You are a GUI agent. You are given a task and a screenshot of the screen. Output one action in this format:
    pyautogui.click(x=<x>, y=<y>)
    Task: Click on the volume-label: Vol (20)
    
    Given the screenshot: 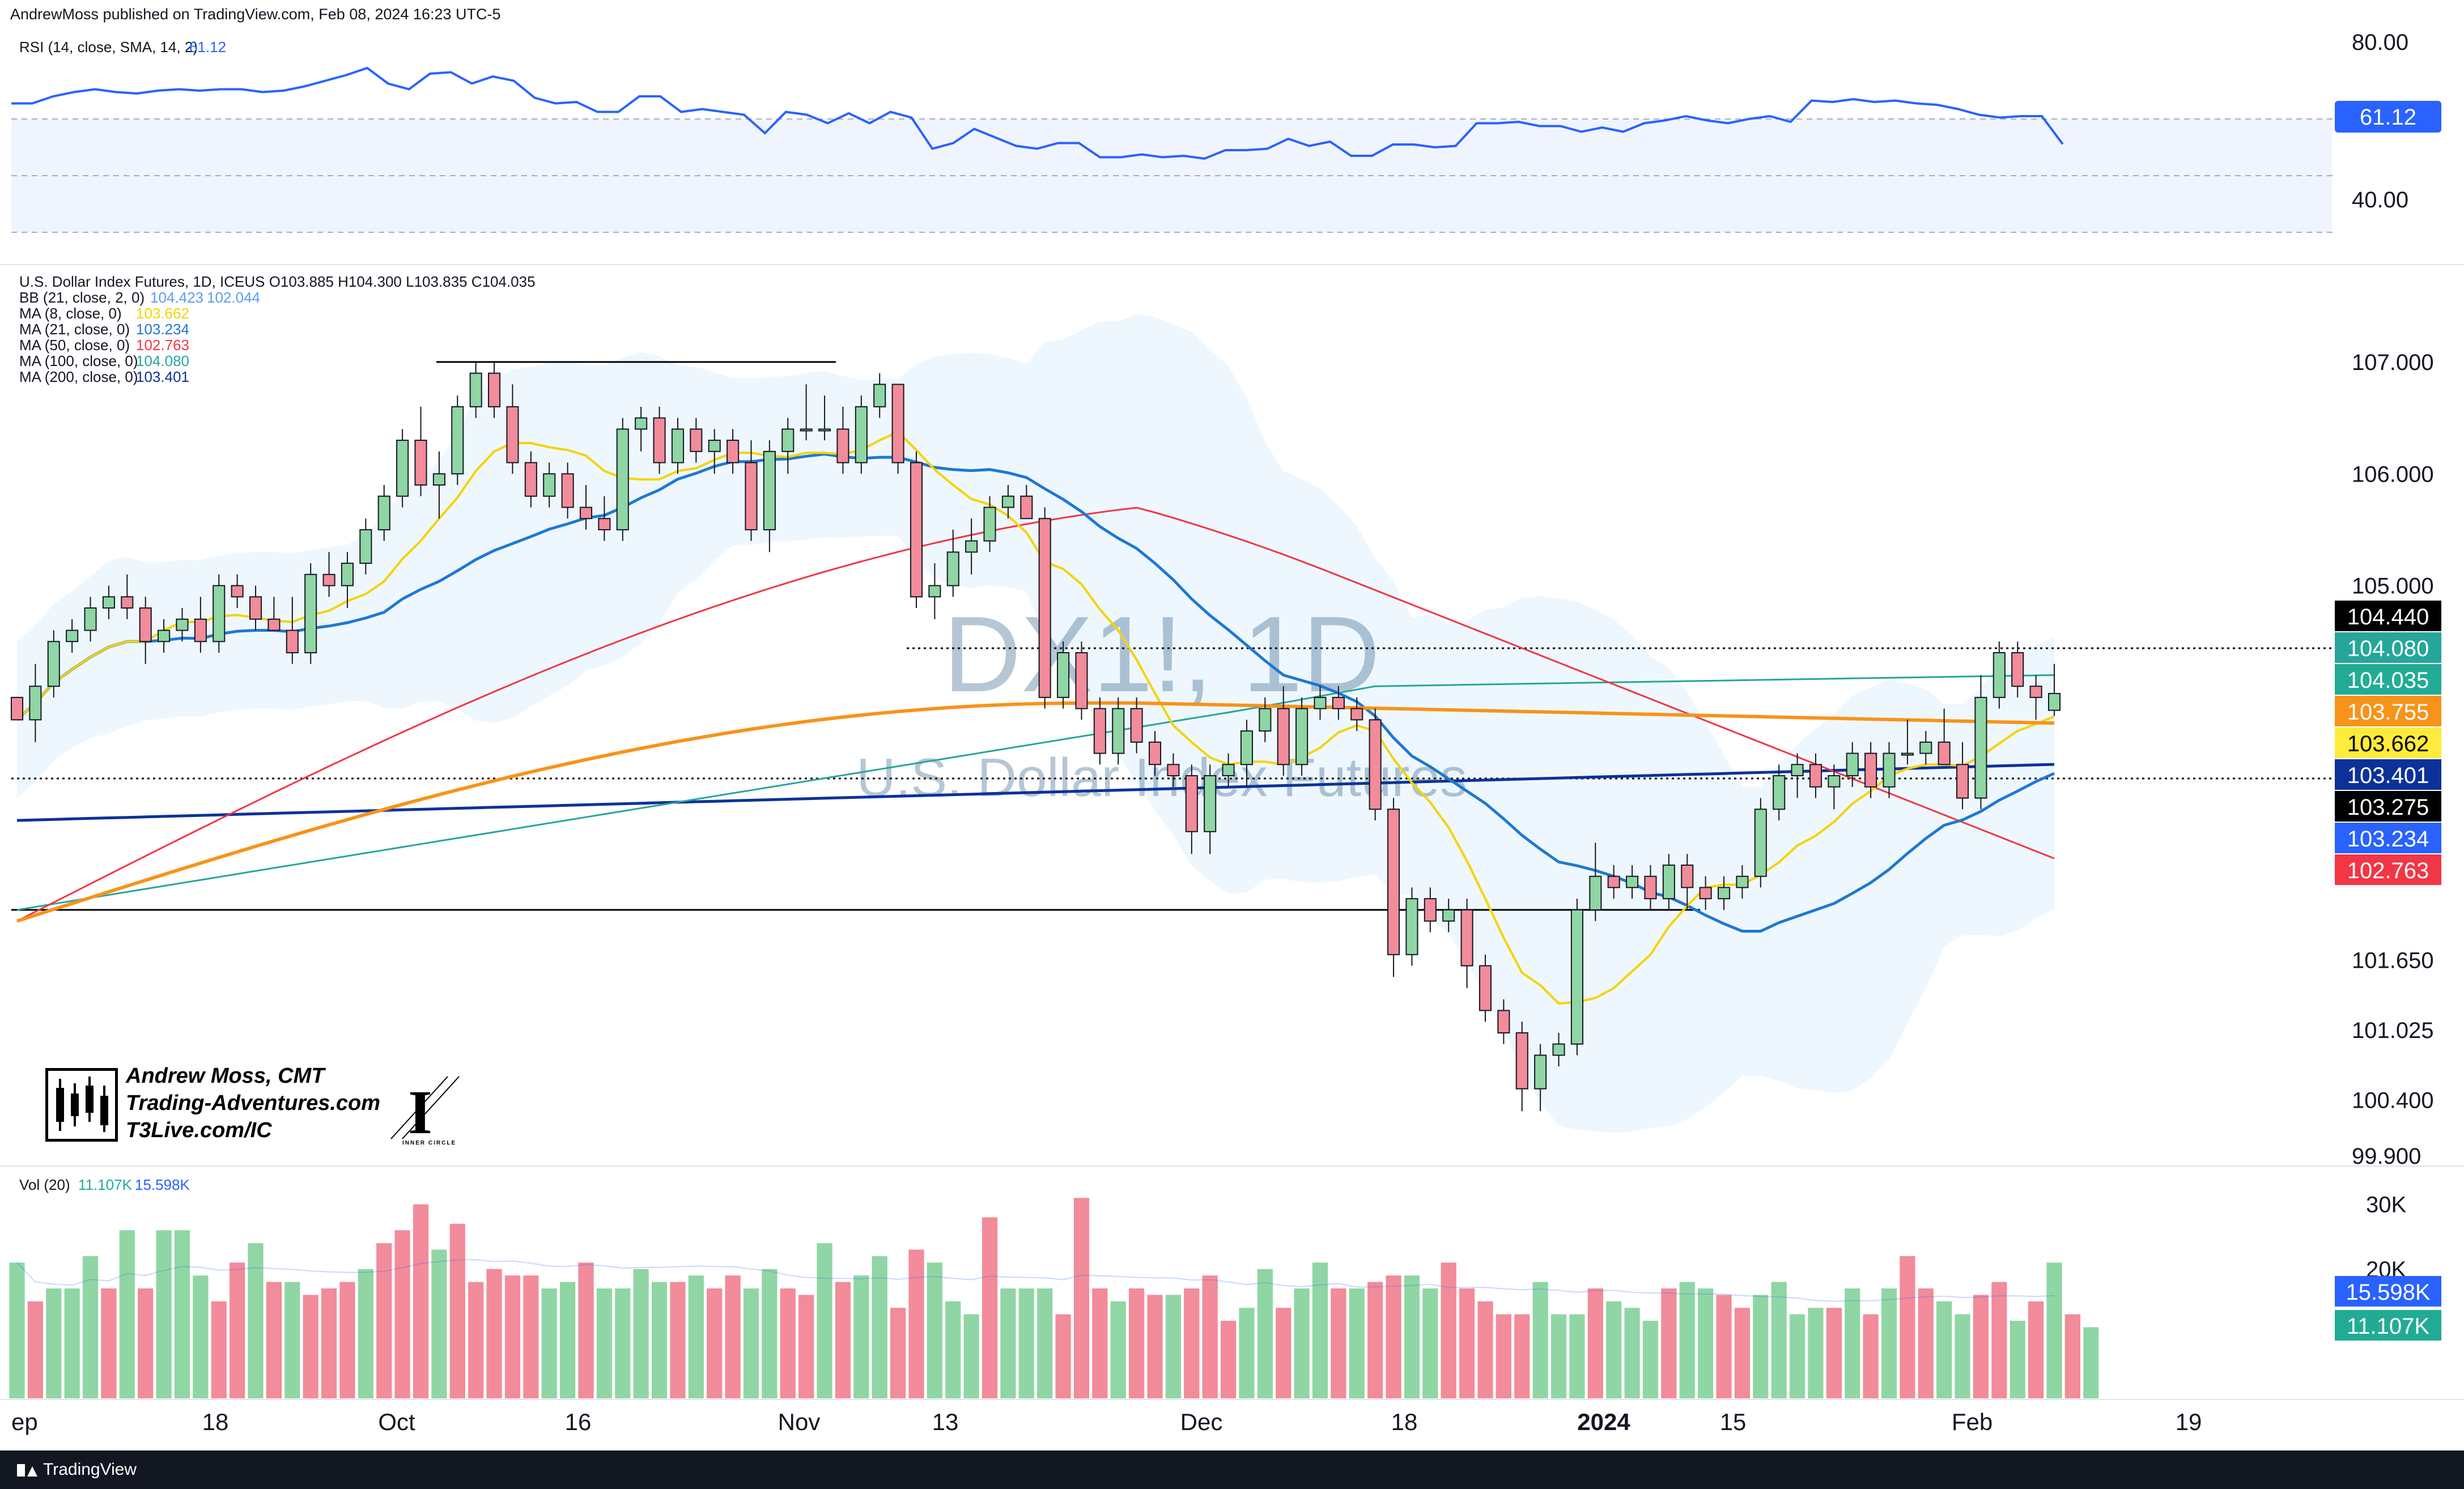 What is the action you would take?
    pyautogui.click(x=44, y=1184)
    